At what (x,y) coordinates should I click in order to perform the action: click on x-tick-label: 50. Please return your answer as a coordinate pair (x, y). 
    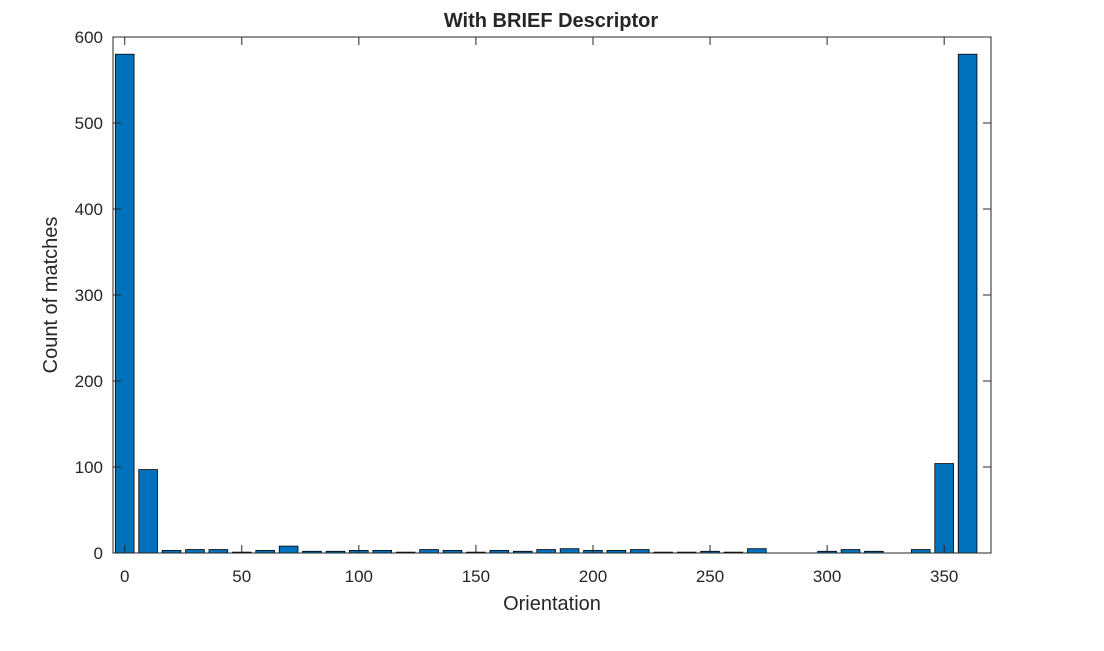
    Looking at the image, I should click on (241, 576).